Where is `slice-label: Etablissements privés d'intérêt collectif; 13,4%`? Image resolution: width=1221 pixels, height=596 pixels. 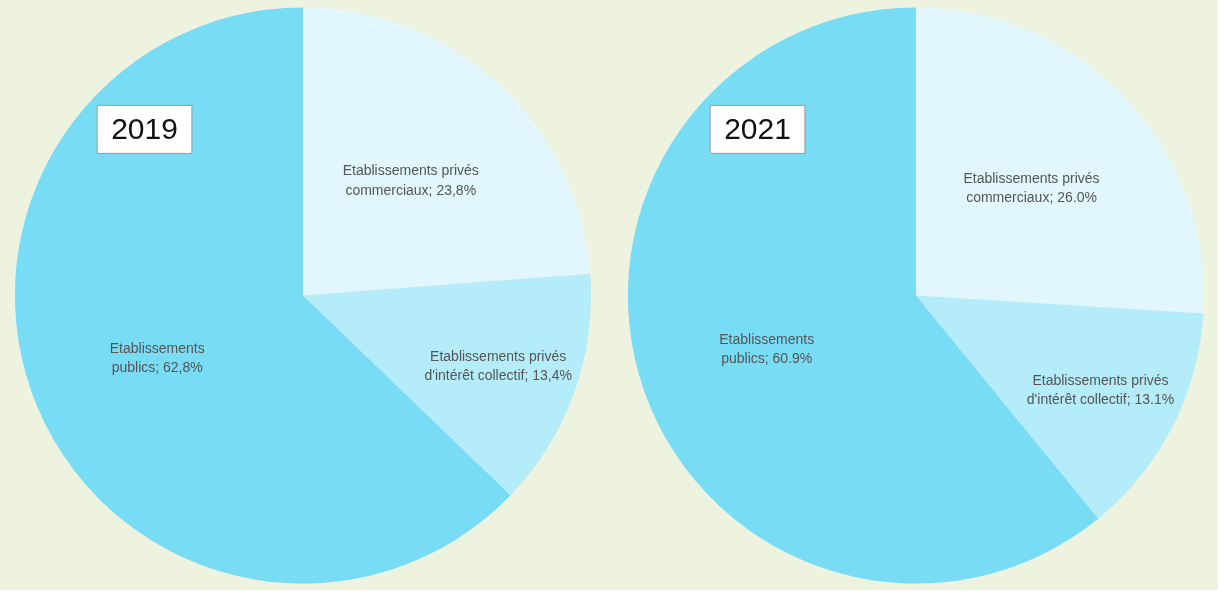 slice-label: Etablissements privés d'intérêt collectif; 13,4% is located at coordinates (498, 365).